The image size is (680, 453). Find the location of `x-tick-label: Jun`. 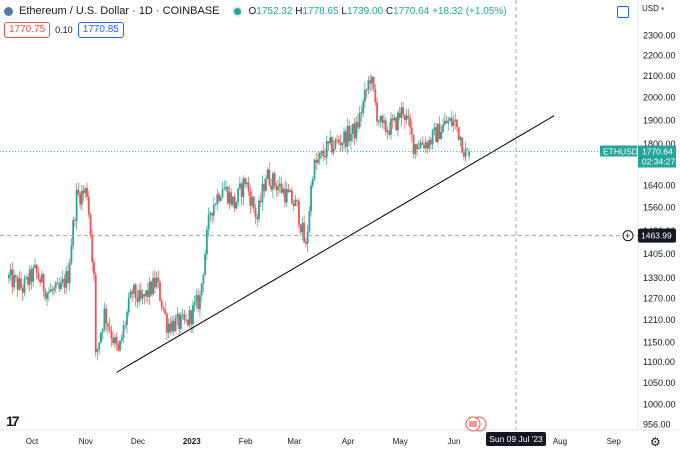

x-tick-label: Jun is located at coordinates (454, 441).